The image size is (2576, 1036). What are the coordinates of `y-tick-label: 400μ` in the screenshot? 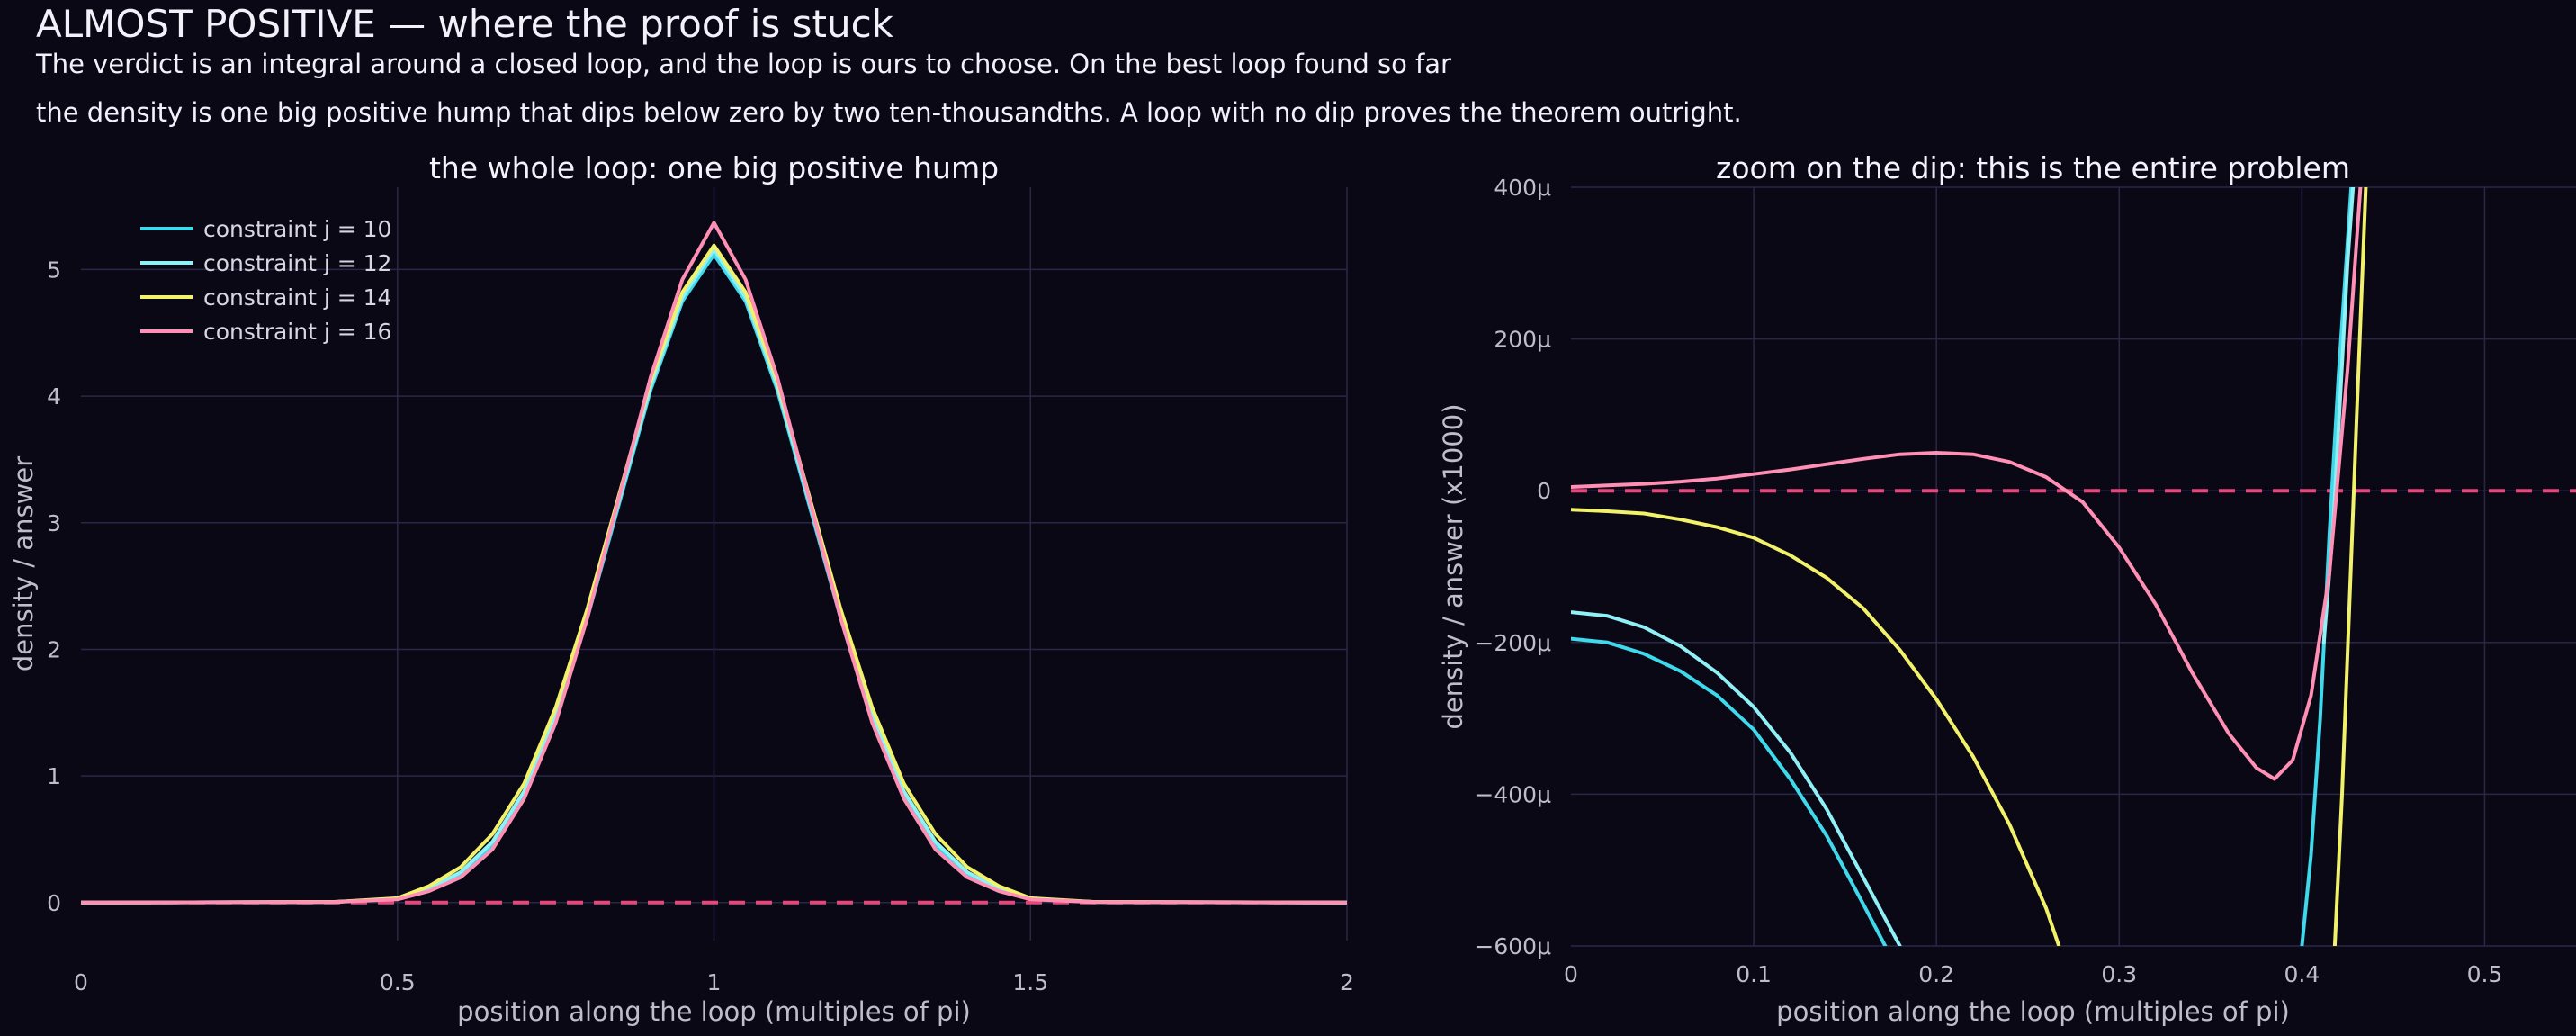 It's located at (1523, 188).